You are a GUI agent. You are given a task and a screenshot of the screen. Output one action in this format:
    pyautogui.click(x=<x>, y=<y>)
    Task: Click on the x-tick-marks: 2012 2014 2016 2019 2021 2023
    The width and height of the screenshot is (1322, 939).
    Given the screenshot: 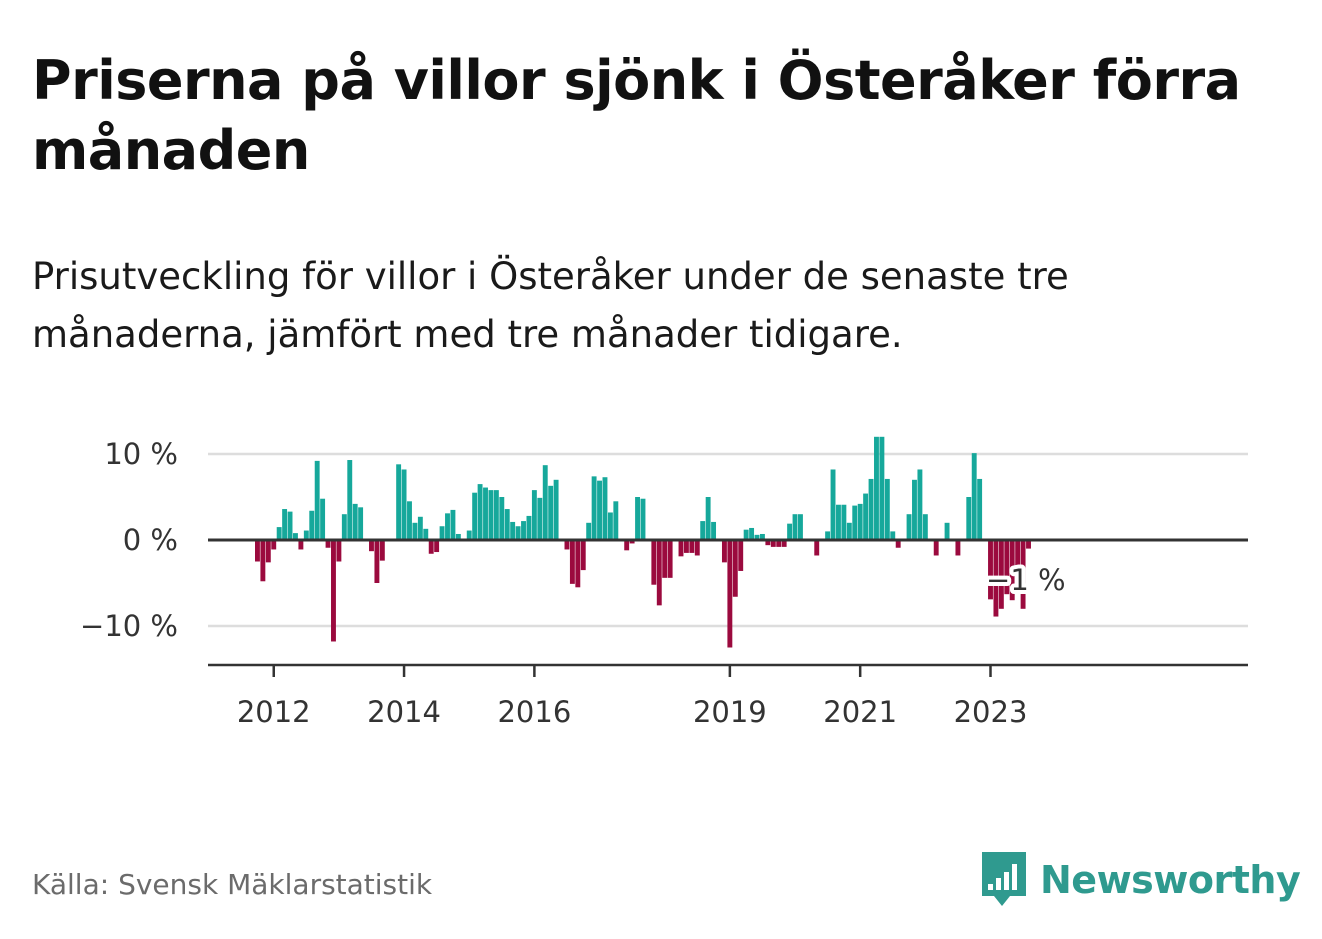 What is the action you would take?
    pyautogui.click(x=632, y=697)
    